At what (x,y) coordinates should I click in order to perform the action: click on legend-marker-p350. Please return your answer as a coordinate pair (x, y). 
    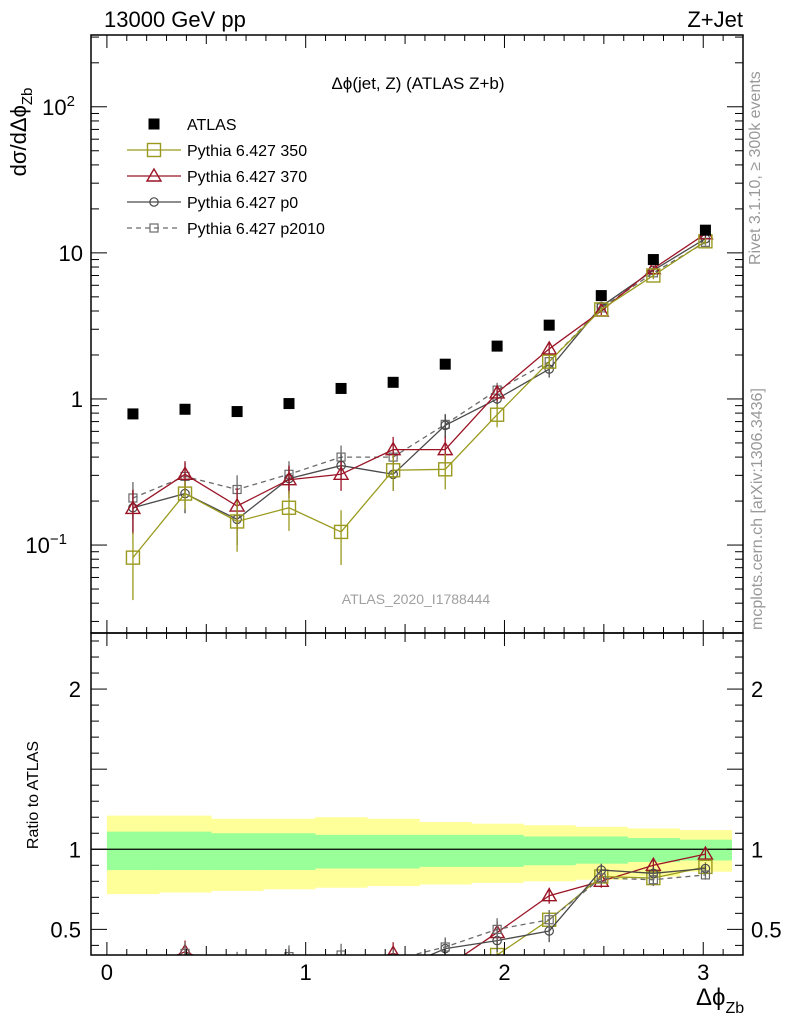
    Looking at the image, I should click on (154, 150).